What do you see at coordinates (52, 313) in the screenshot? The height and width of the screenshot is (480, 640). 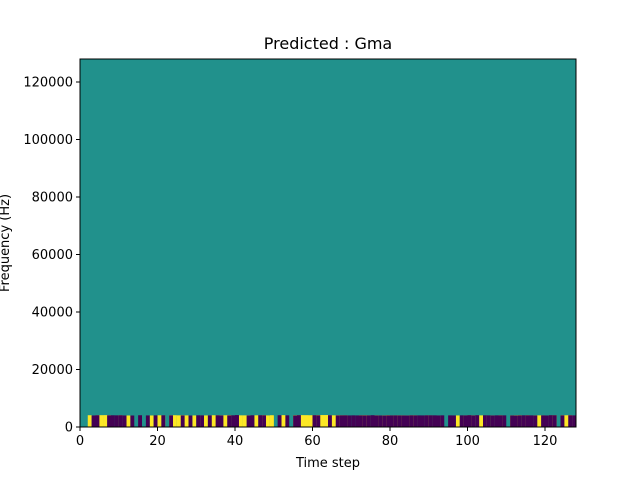 I see `y-tick-label: 40000` at bounding box center [52, 313].